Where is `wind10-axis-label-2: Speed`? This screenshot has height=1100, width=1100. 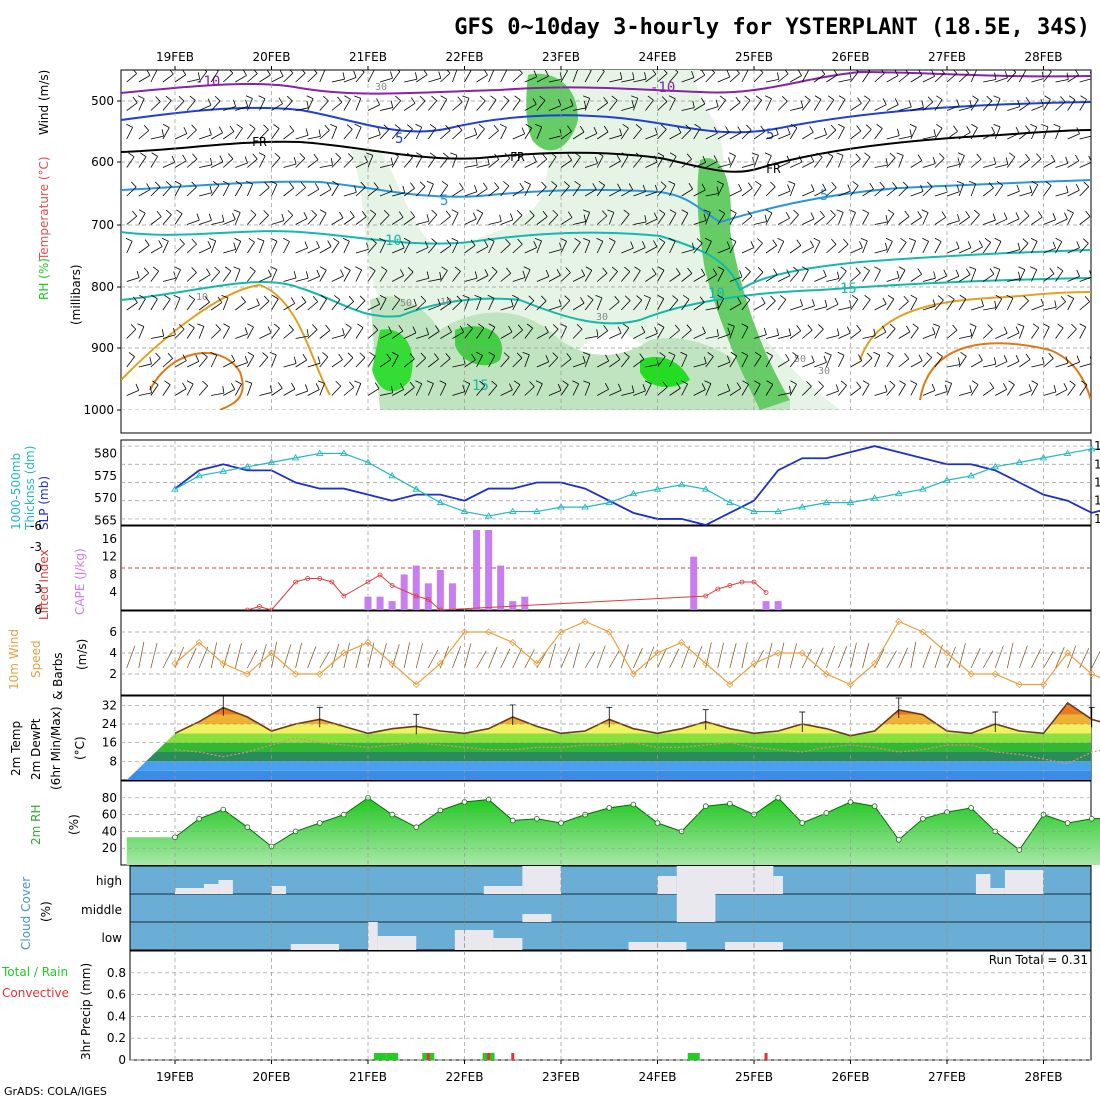
wind10-axis-label-2: Speed is located at coordinates (36, 659).